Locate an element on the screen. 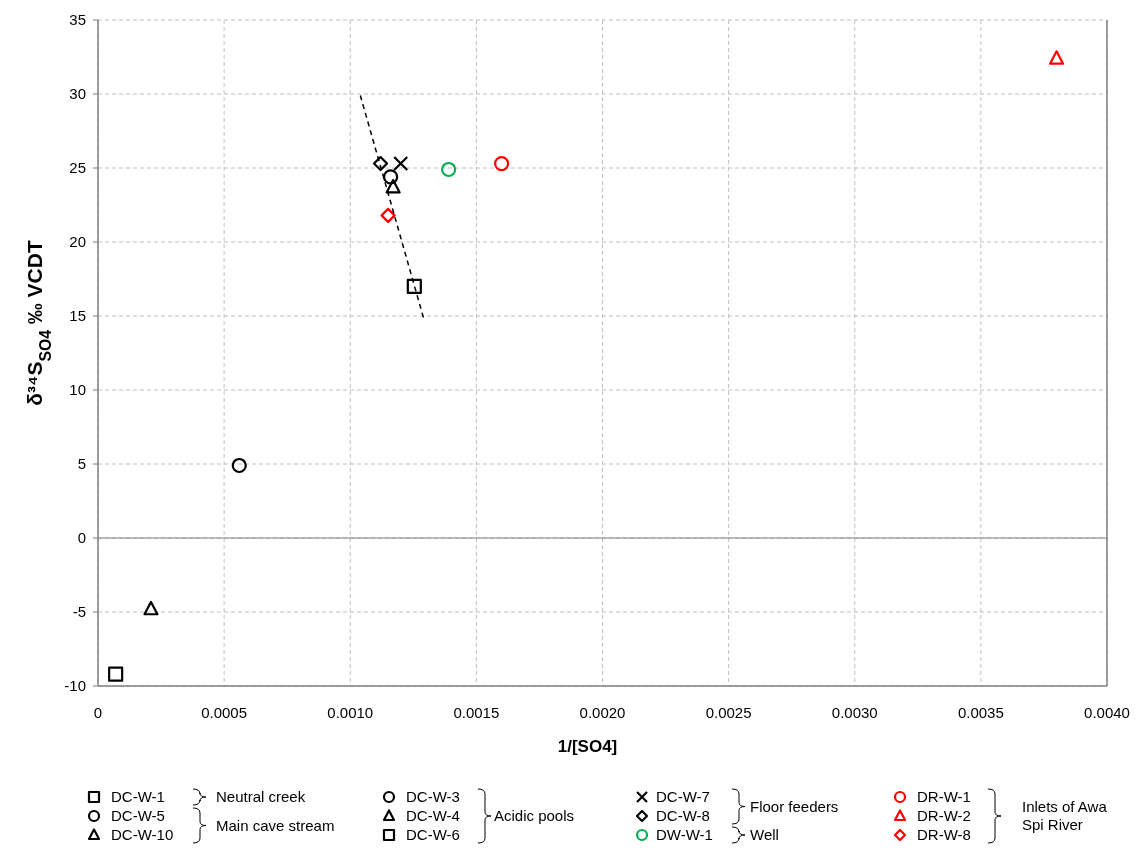  legend-label: DR-W-2 is located at coordinates (944, 816).